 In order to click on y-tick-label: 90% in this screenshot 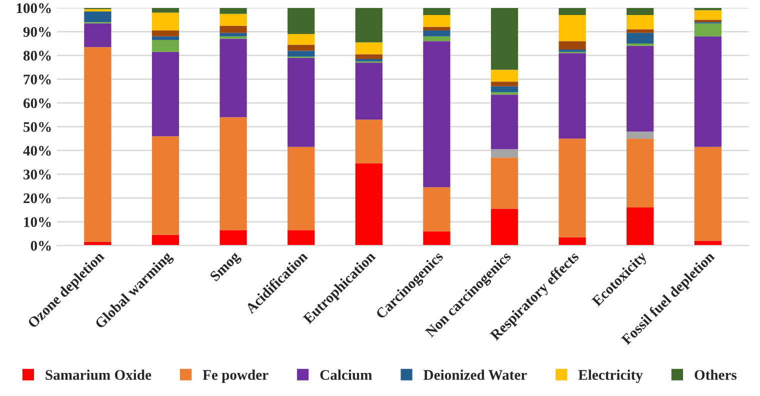, I will do `click(37, 32)`.